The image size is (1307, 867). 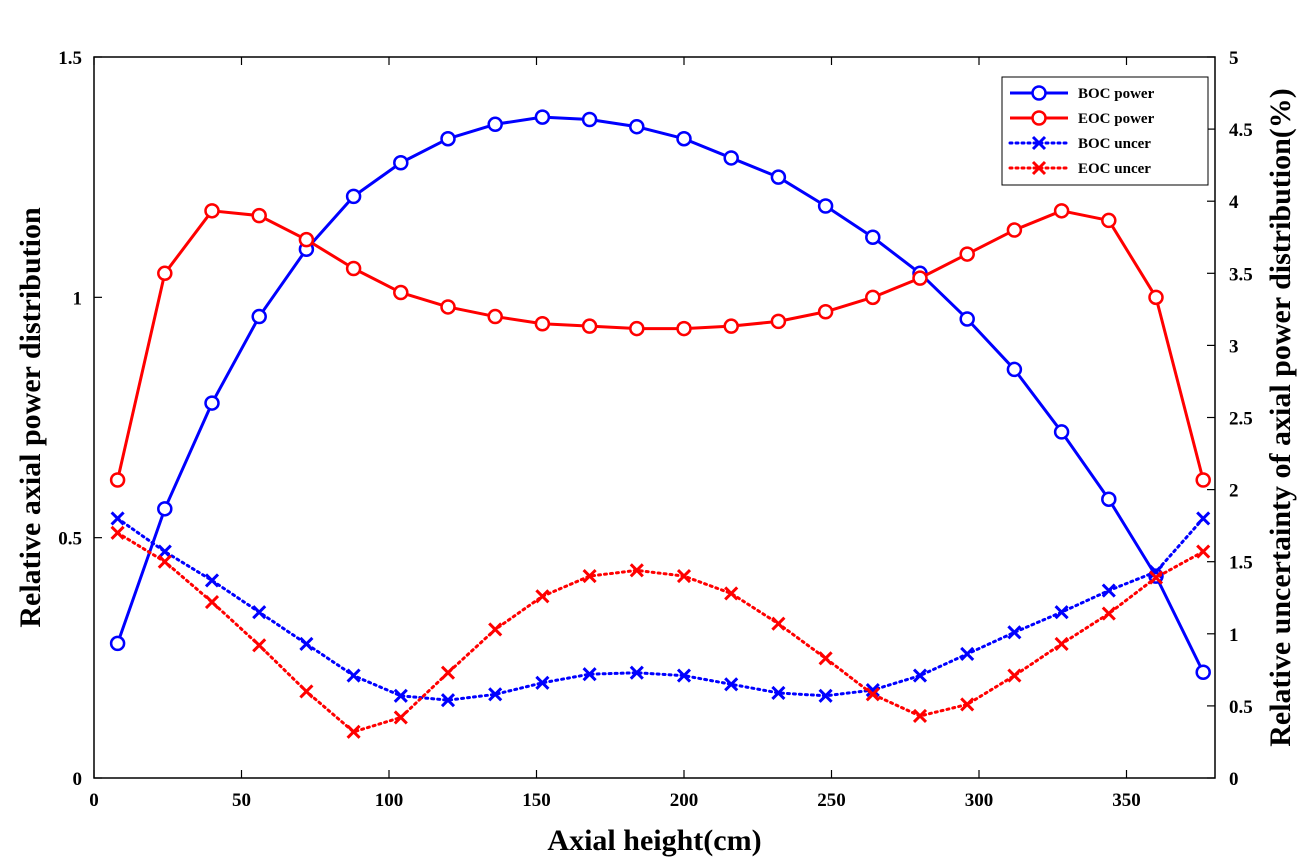 I want to click on y2-tick-label: 2.5, so click(x=1241, y=419).